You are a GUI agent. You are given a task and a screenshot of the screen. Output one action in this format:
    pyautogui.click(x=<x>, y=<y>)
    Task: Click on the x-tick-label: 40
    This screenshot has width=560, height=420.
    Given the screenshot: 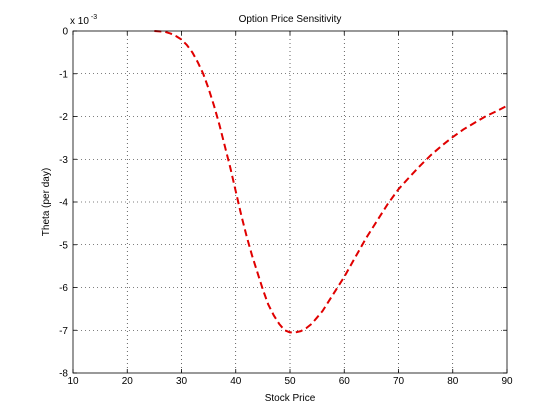 What is the action you would take?
    pyautogui.click(x=236, y=381)
    